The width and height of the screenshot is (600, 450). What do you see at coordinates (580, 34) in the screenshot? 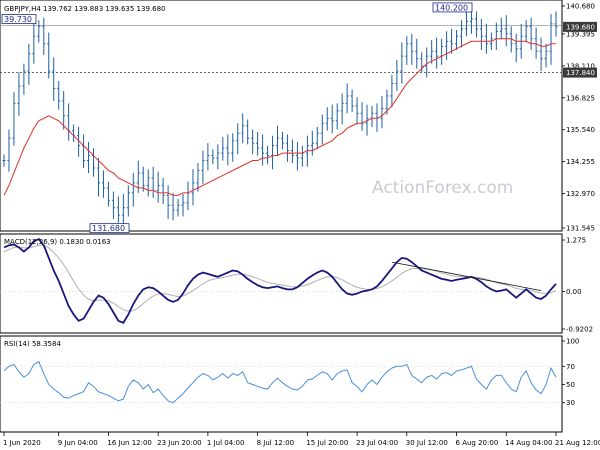
I see `price-tick-label: 139.395` at bounding box center [580, 34].